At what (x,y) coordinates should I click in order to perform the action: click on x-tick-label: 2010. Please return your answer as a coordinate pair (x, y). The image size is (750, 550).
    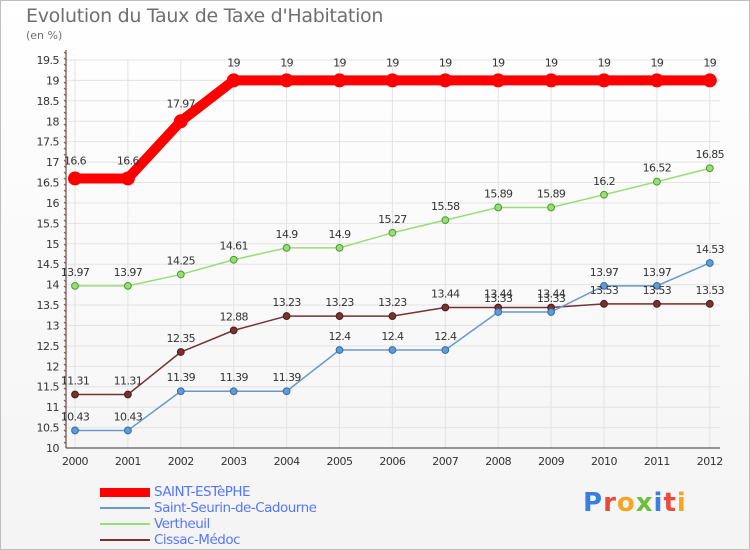
    Looking at the image, I should click on (604, 461).